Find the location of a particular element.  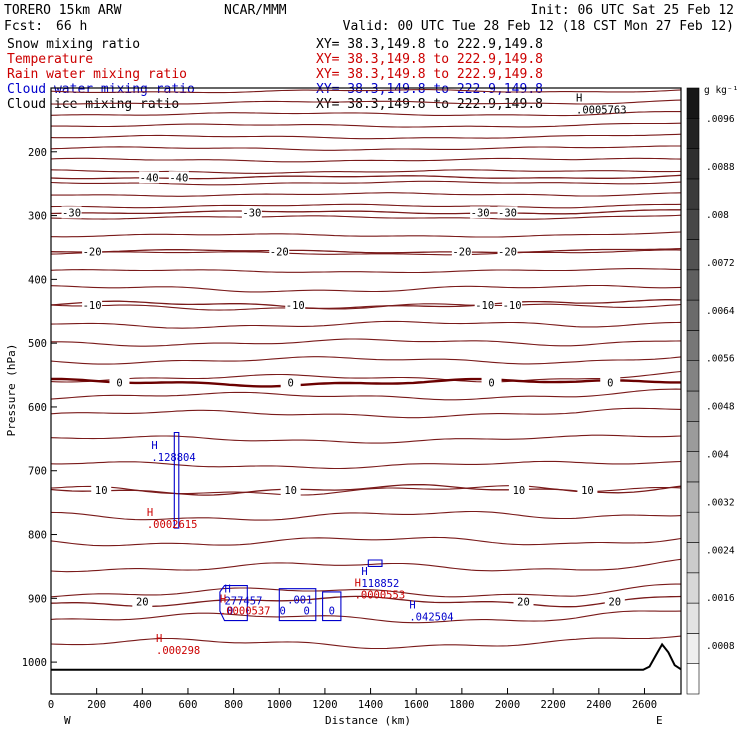

field-xy-2: XY= 38.3,149.8 to 222.9,149.8 is located at coordinates (429, 74).